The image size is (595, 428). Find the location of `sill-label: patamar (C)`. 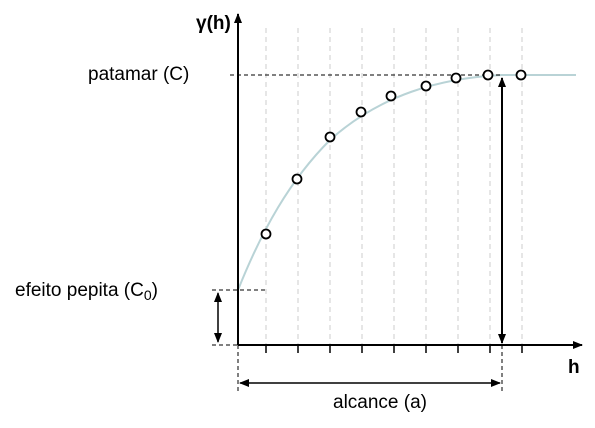

sill-label: patamar (C) is located at coordinates (138, 74).